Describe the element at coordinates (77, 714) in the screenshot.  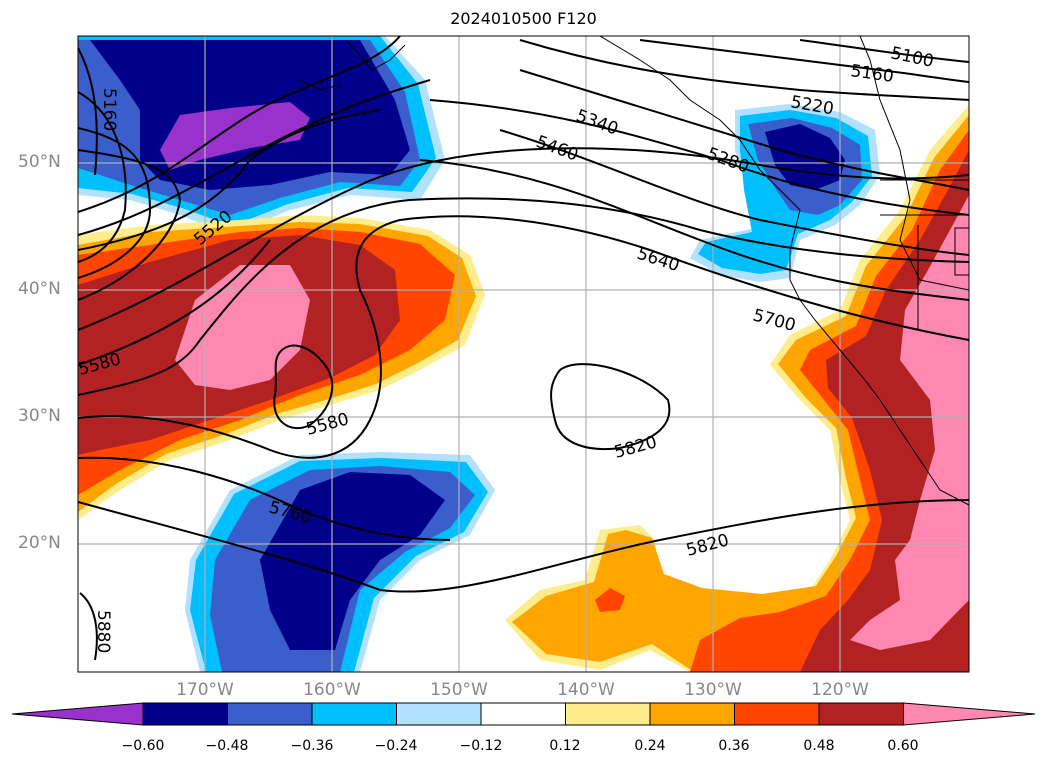
I see `colorbar-extend-left` at that location.